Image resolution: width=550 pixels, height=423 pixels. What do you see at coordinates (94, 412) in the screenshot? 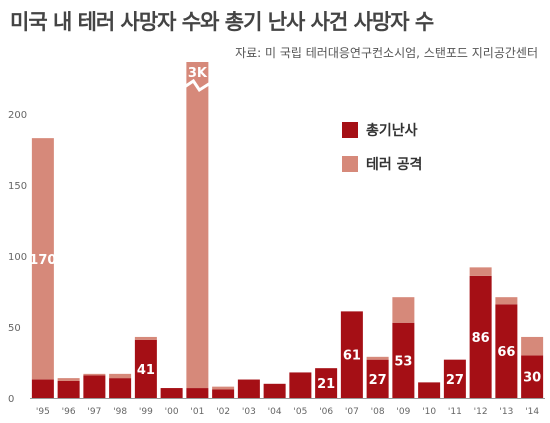
I see `x-tick-label: '97` at bounding box center [94, 412].